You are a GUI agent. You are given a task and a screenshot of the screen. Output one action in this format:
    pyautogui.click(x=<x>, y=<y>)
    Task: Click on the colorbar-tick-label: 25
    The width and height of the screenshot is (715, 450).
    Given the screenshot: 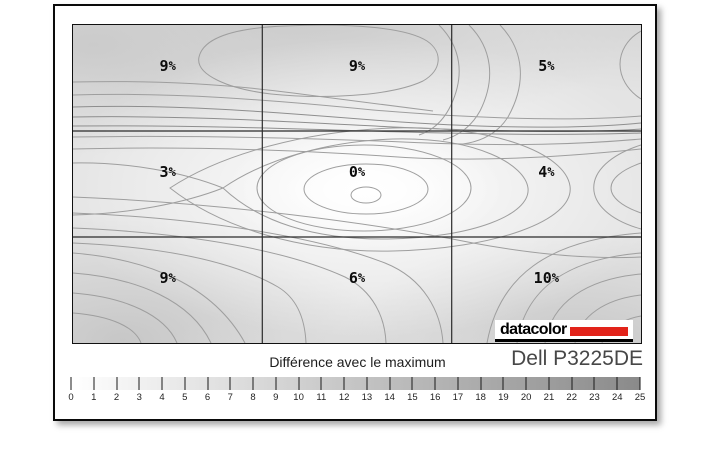 What is the action you would take?
    pyautogui.click(x=640, y=397)
    